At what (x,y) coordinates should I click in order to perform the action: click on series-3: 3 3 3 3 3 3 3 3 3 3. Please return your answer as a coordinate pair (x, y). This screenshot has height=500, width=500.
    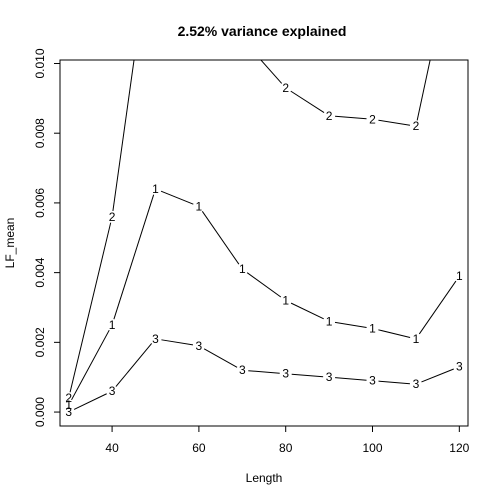
    Looking at the image, I should click on (264, 375).